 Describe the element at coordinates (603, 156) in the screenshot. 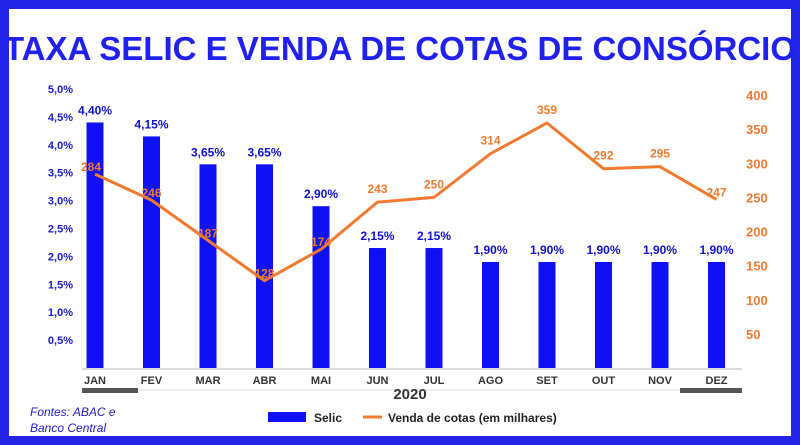

I see `sales-line-label: 292` at that location.